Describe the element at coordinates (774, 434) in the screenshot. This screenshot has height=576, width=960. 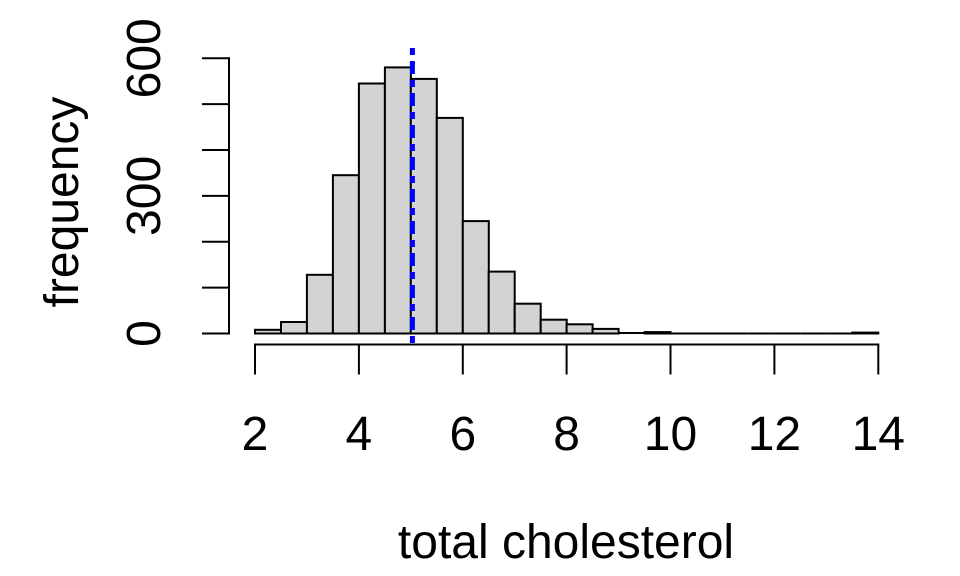
I see `x-tick-label: 12` at that location.